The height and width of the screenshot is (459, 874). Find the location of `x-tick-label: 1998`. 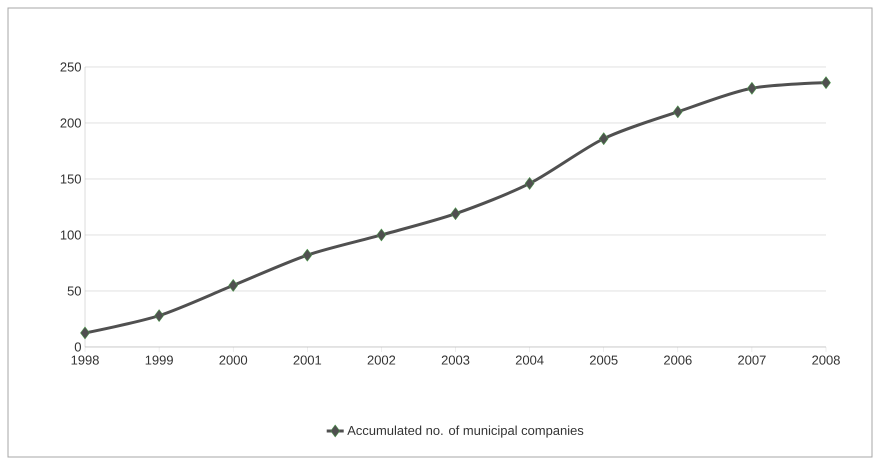

x-tick-label: 1998 is located at coordinates (85, 360).